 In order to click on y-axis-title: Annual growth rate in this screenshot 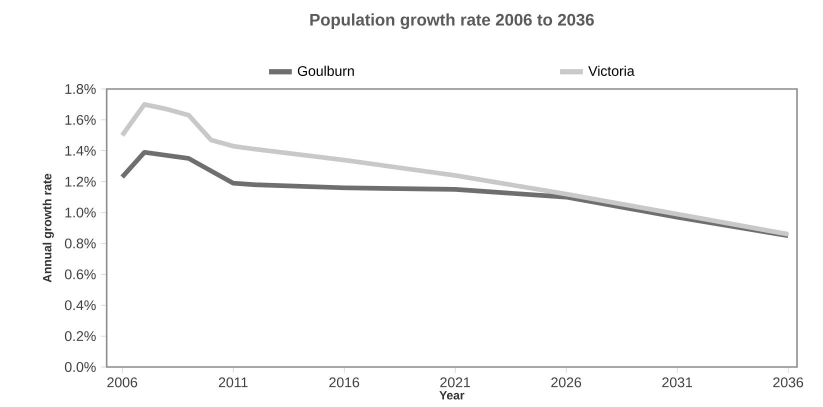, I will do `click(48, 228)`.